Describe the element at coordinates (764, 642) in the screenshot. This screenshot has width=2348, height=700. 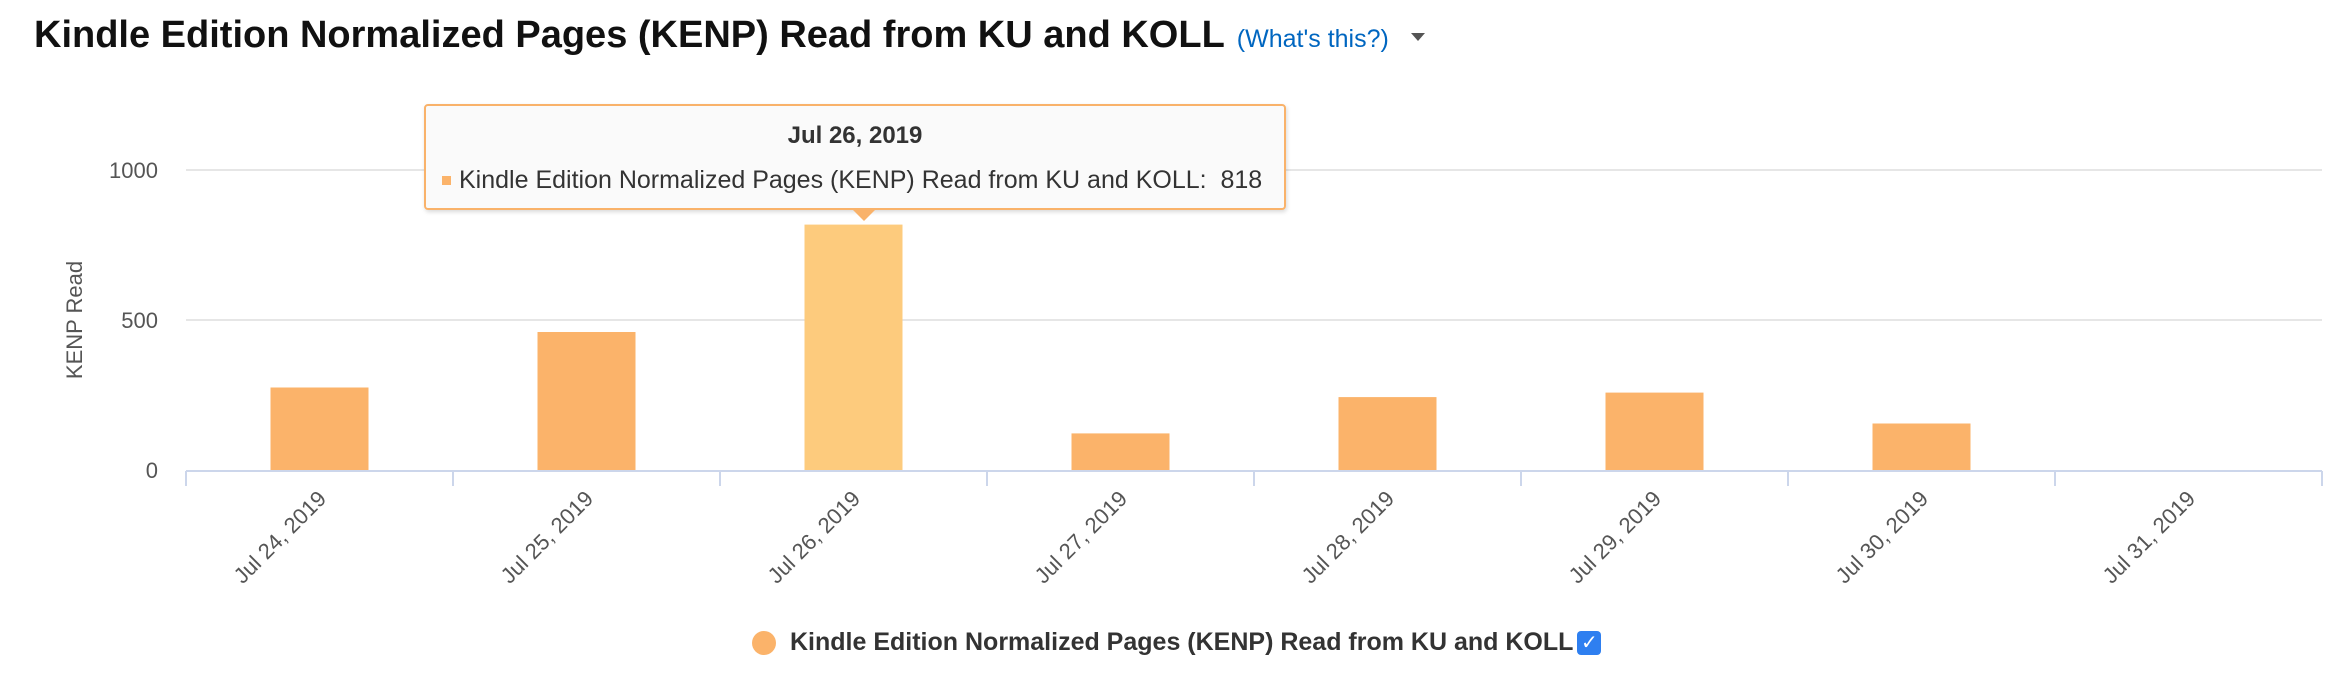
I see `legend-series-marker` at that location.